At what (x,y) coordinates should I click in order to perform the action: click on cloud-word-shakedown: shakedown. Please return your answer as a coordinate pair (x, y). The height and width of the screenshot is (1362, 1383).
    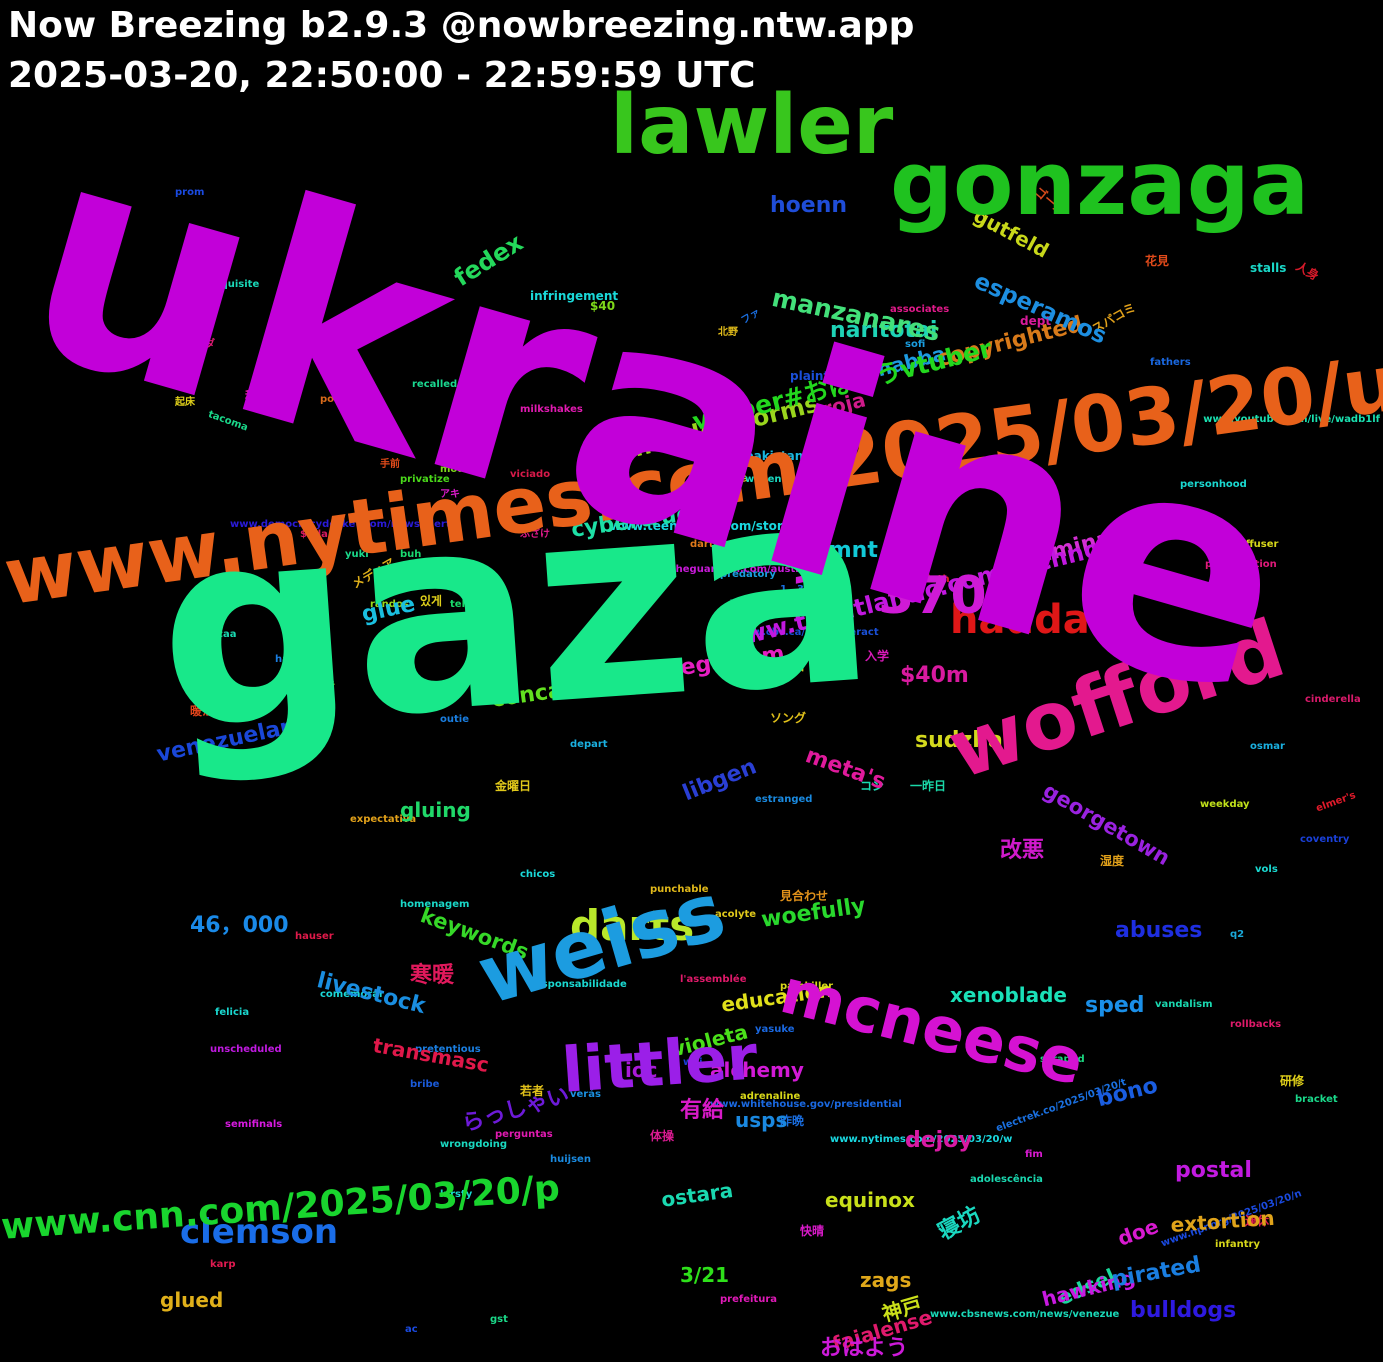
    Looking at the image, I should click on (247, 696).